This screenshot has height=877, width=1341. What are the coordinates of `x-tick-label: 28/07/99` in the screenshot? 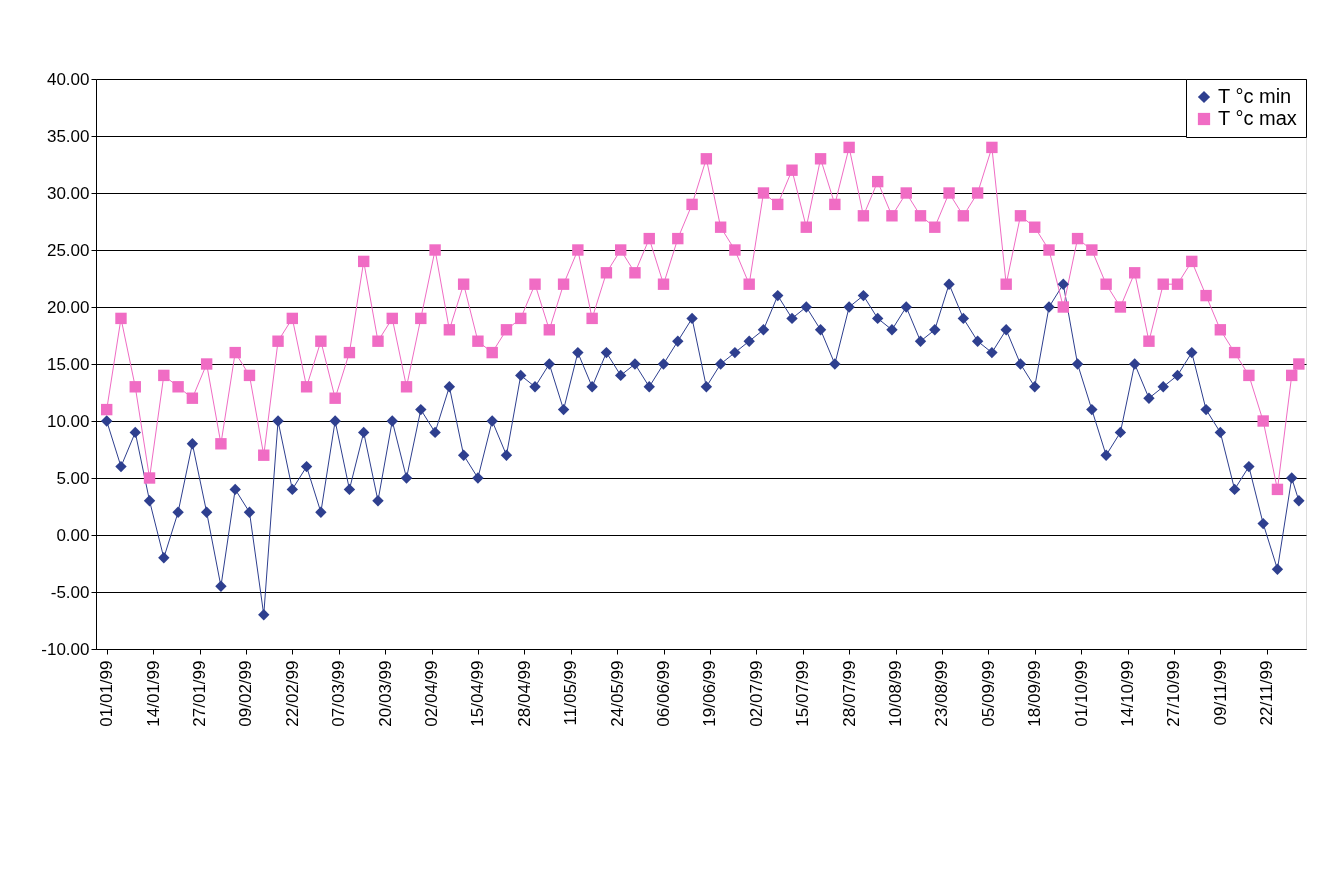 It's located at (849, 693).